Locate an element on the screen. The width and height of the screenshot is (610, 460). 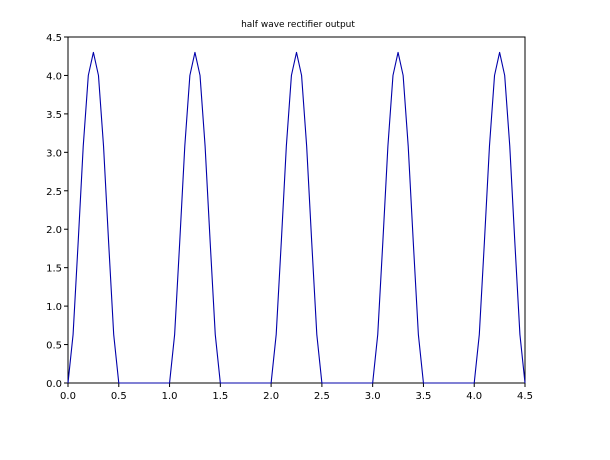
x-tick-label: 0.5 is located at coordinates (119, 396).